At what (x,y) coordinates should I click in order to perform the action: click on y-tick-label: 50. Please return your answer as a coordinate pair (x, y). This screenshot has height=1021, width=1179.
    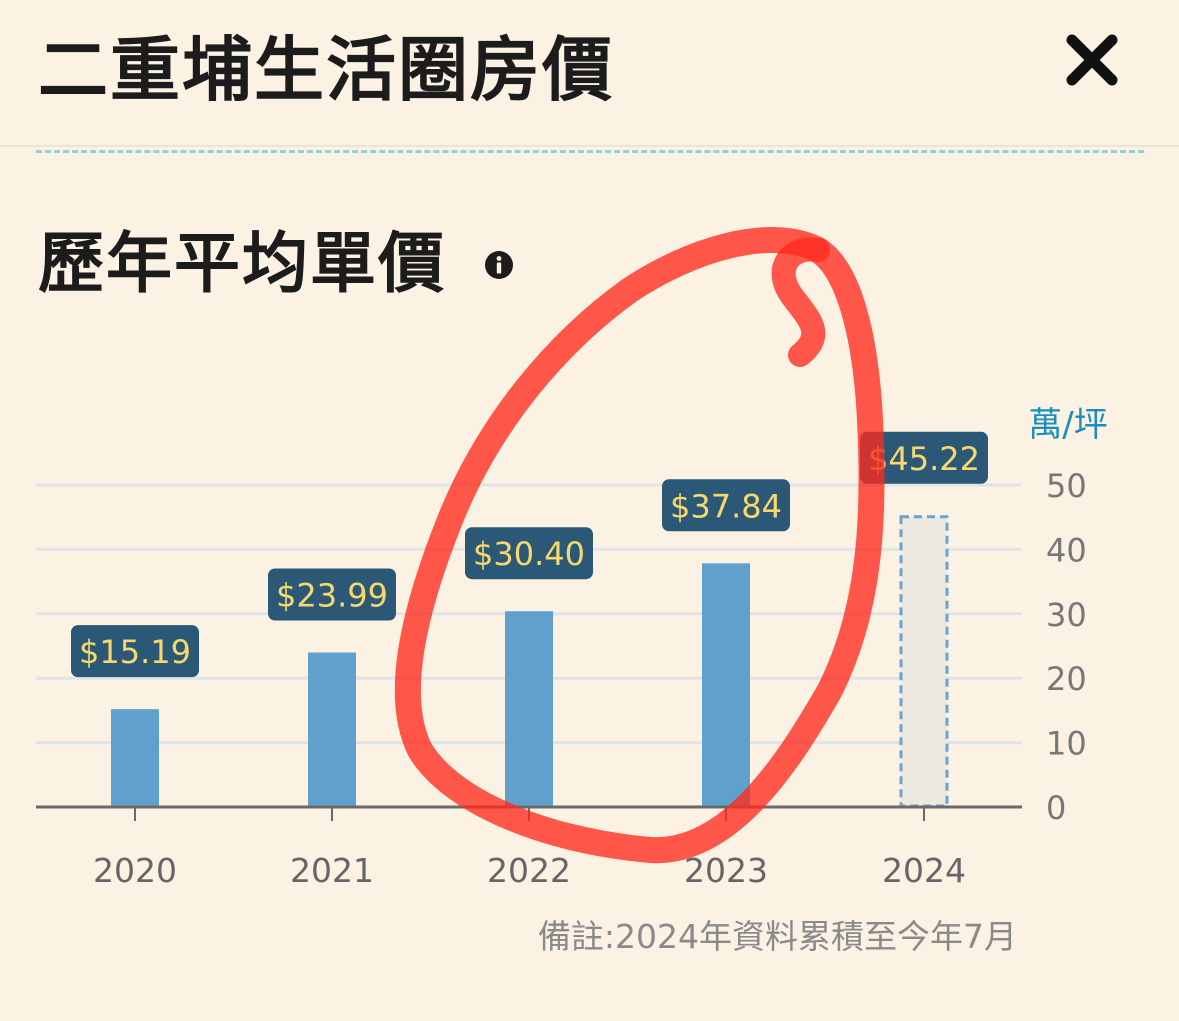
    Looking at the image, I should click on (1066, 486).